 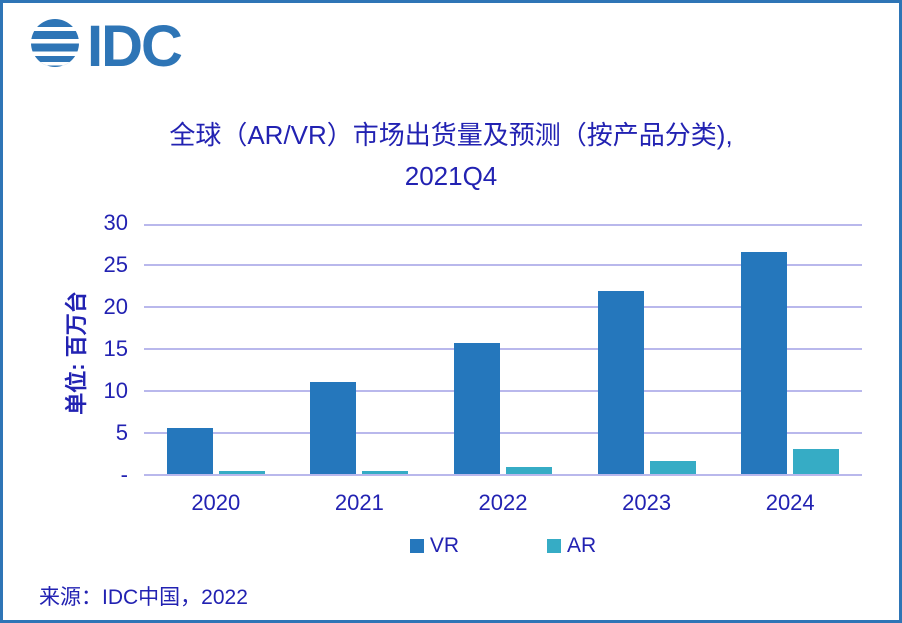 I want to click on bar-ar-2022, so click(x=529, y=470).